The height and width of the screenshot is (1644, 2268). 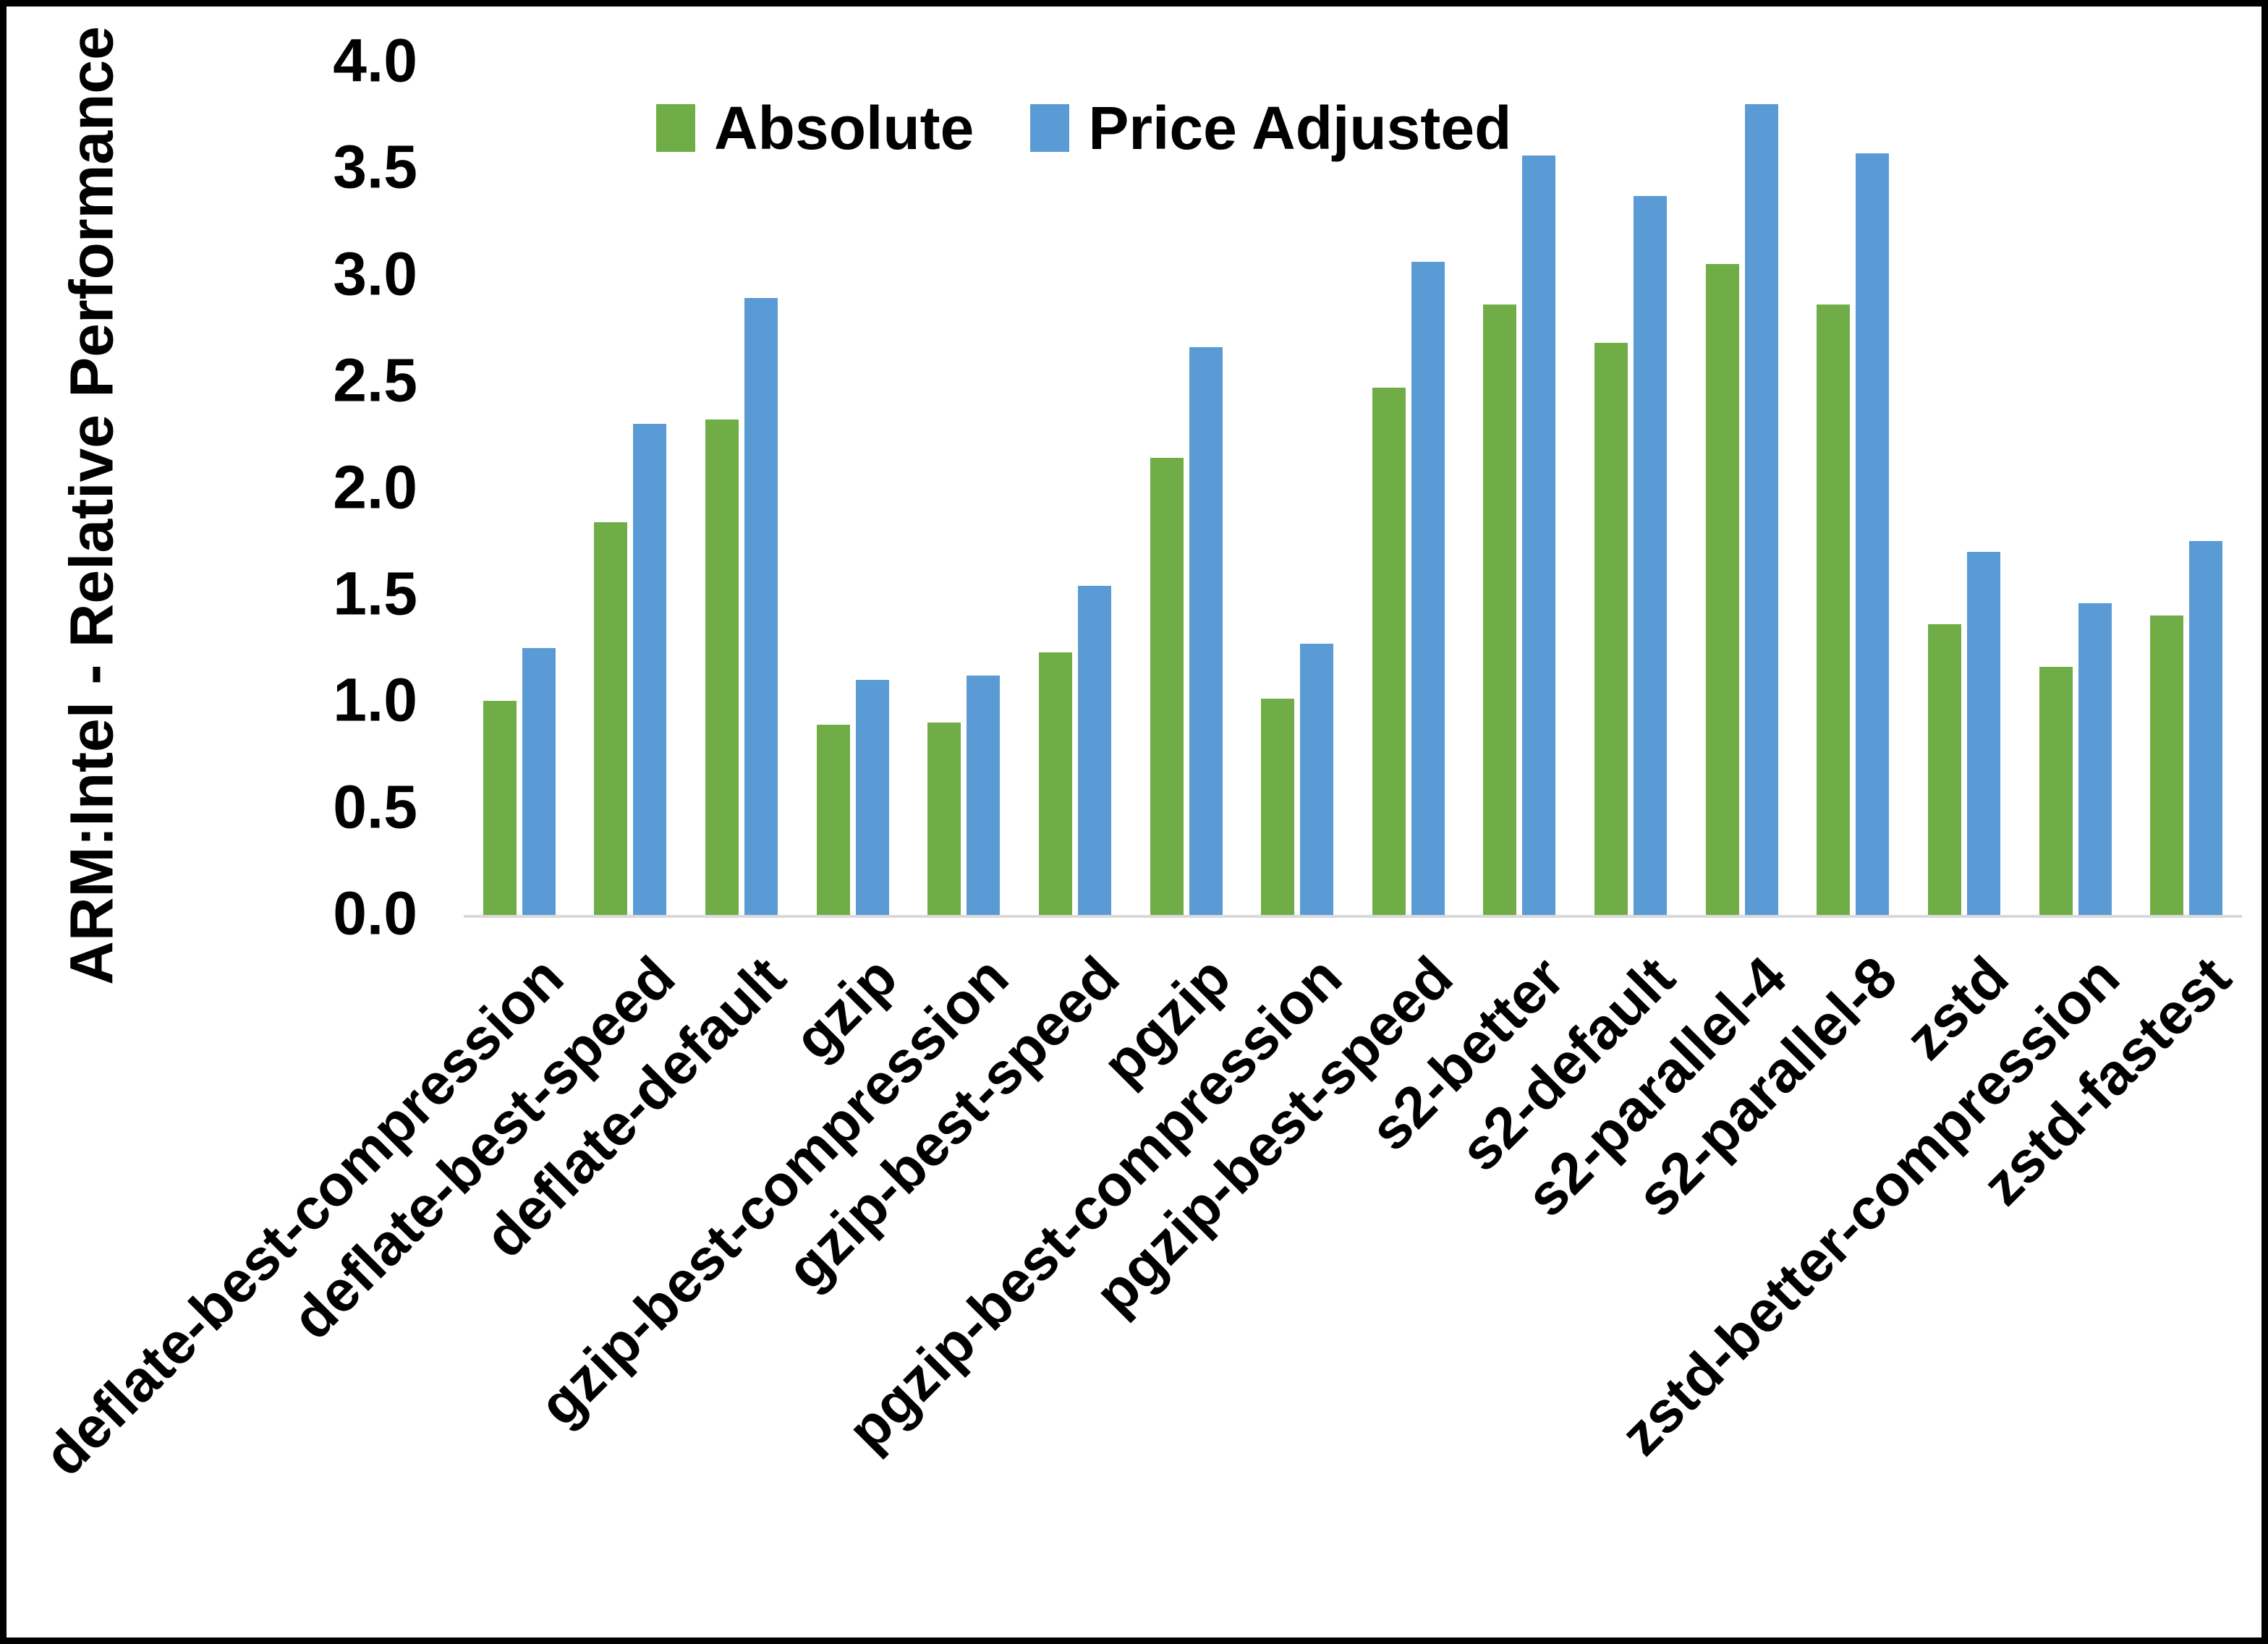 I want to click on bar-absolute-pgzip-best-speed, so click(x=1389, y=652).